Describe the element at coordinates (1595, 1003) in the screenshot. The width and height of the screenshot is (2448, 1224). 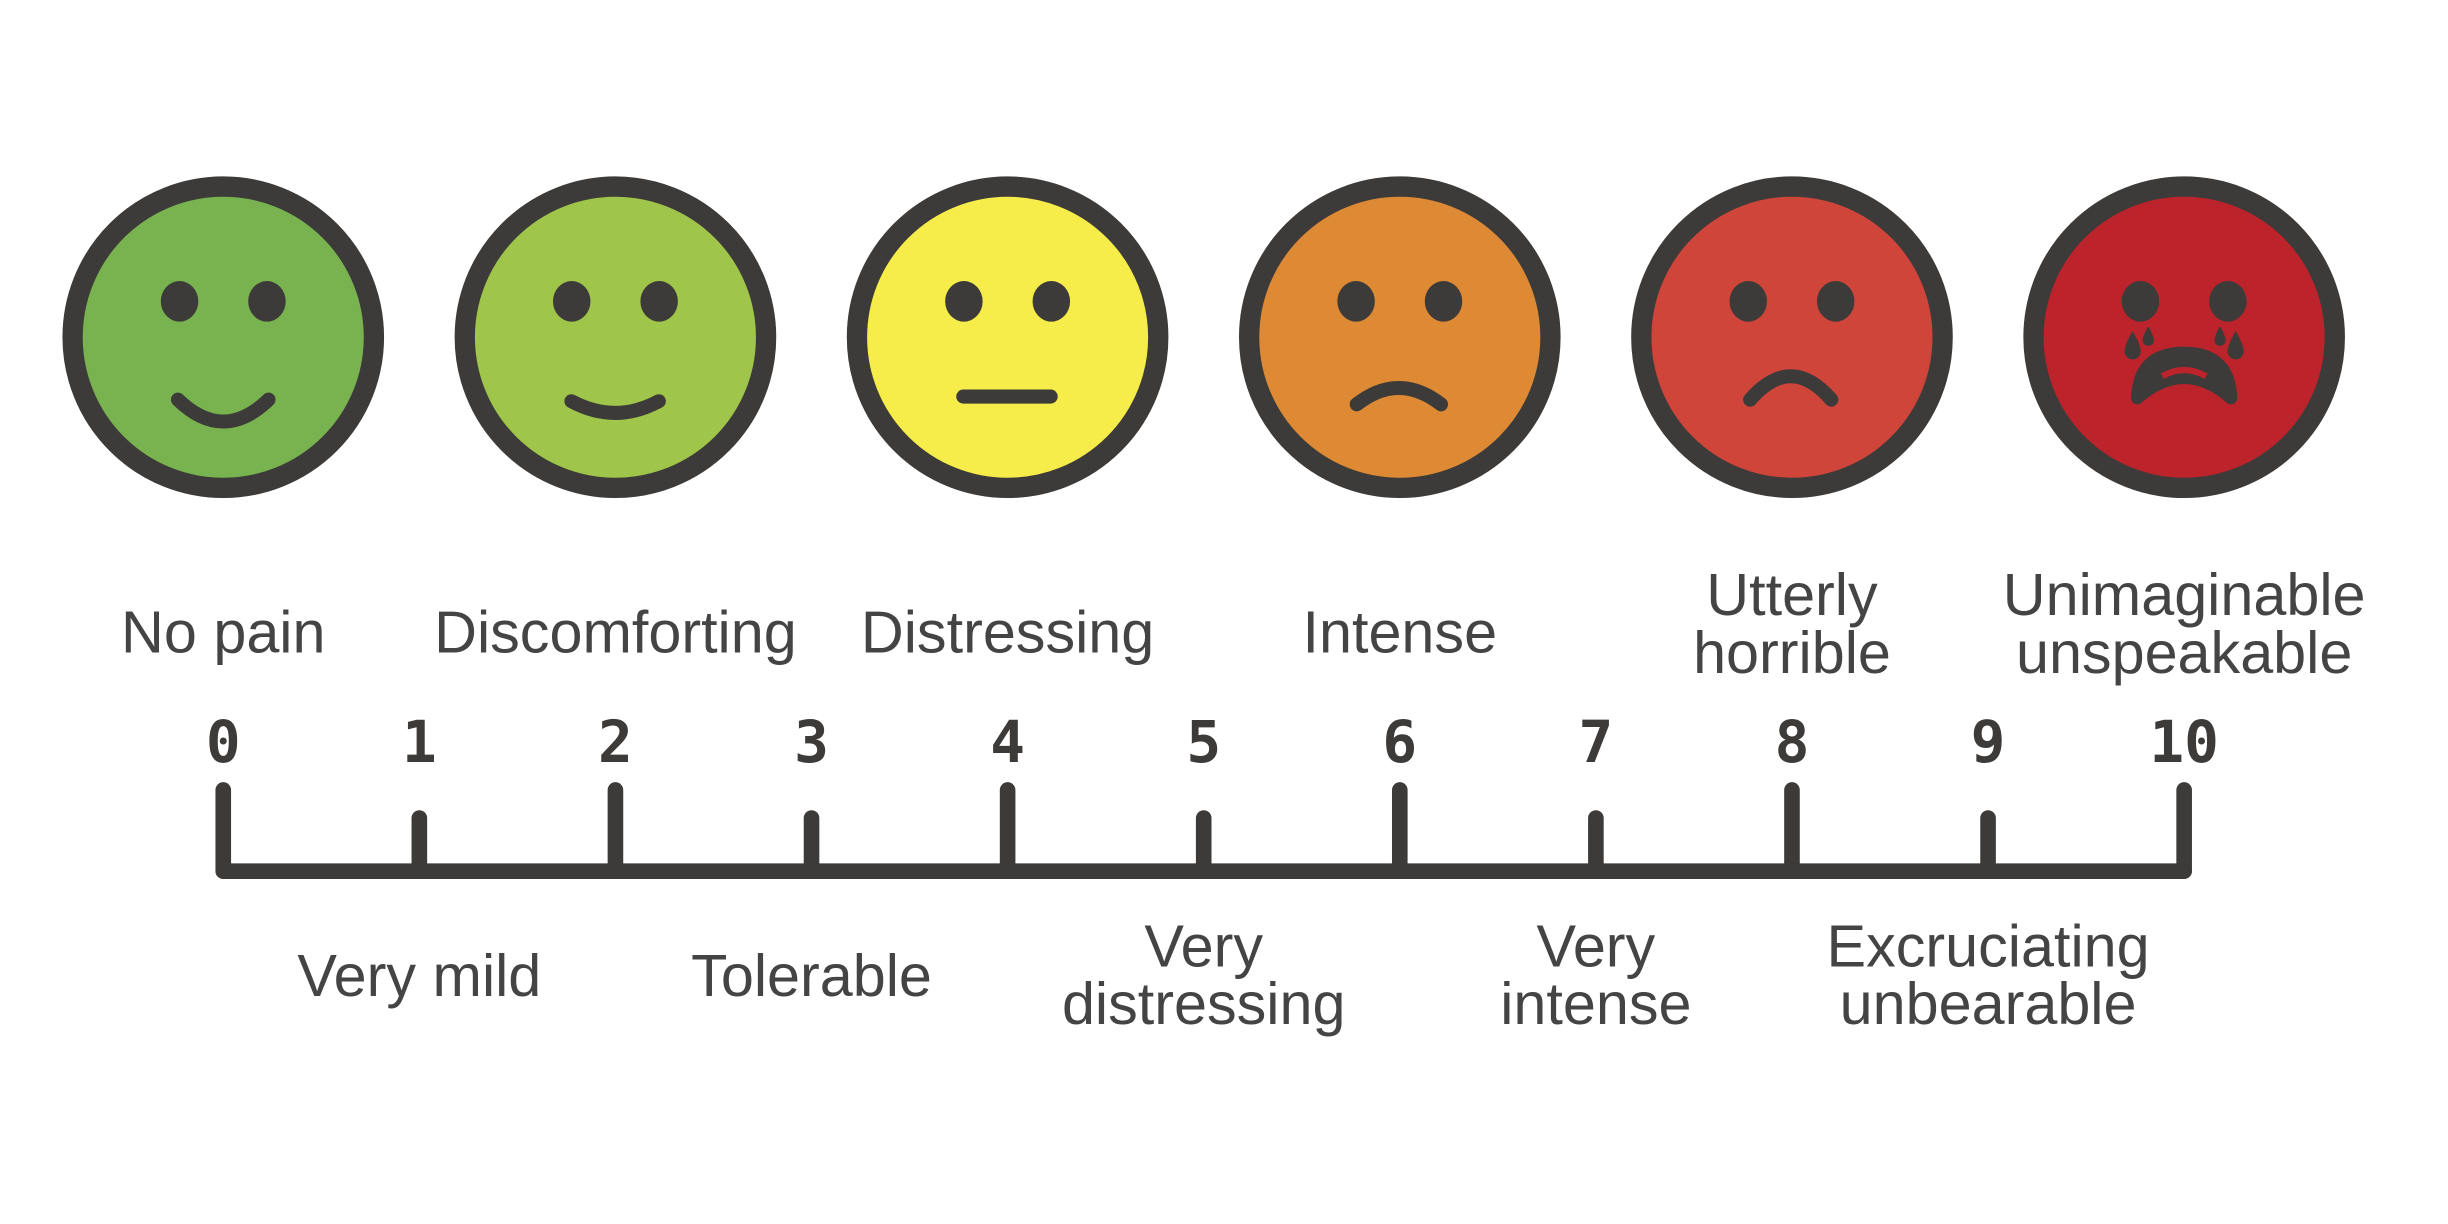
I see `level-label: intense` at that location.